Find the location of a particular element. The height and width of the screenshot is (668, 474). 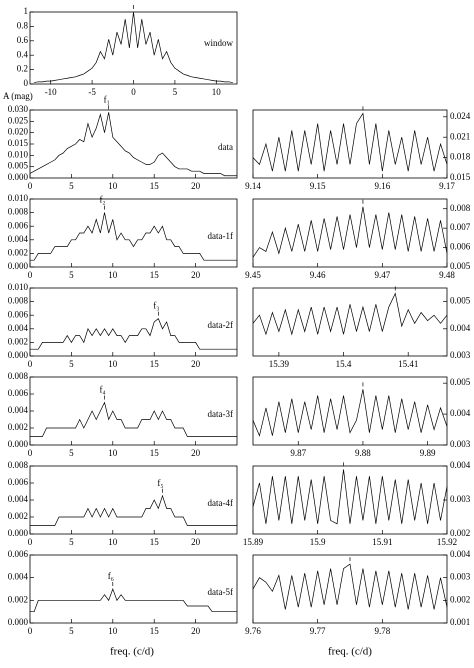

peak-annotation: f₁ is located at coordinates (107, 99).